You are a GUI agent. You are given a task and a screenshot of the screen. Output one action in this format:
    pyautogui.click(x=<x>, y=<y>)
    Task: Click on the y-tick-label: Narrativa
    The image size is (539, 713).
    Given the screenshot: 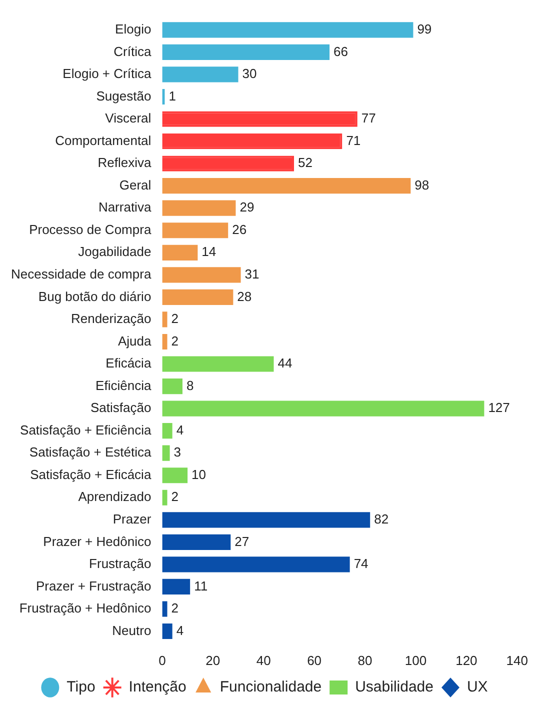 What is the action you would take?
    pyautogui.click(x=125, y=207)
    